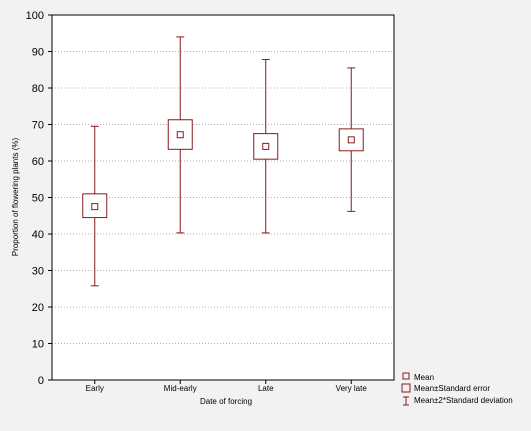  Describe the element at coordinates (226, 401) in the screenshot. I see `x-axis-title: Date of forcing` at that location.